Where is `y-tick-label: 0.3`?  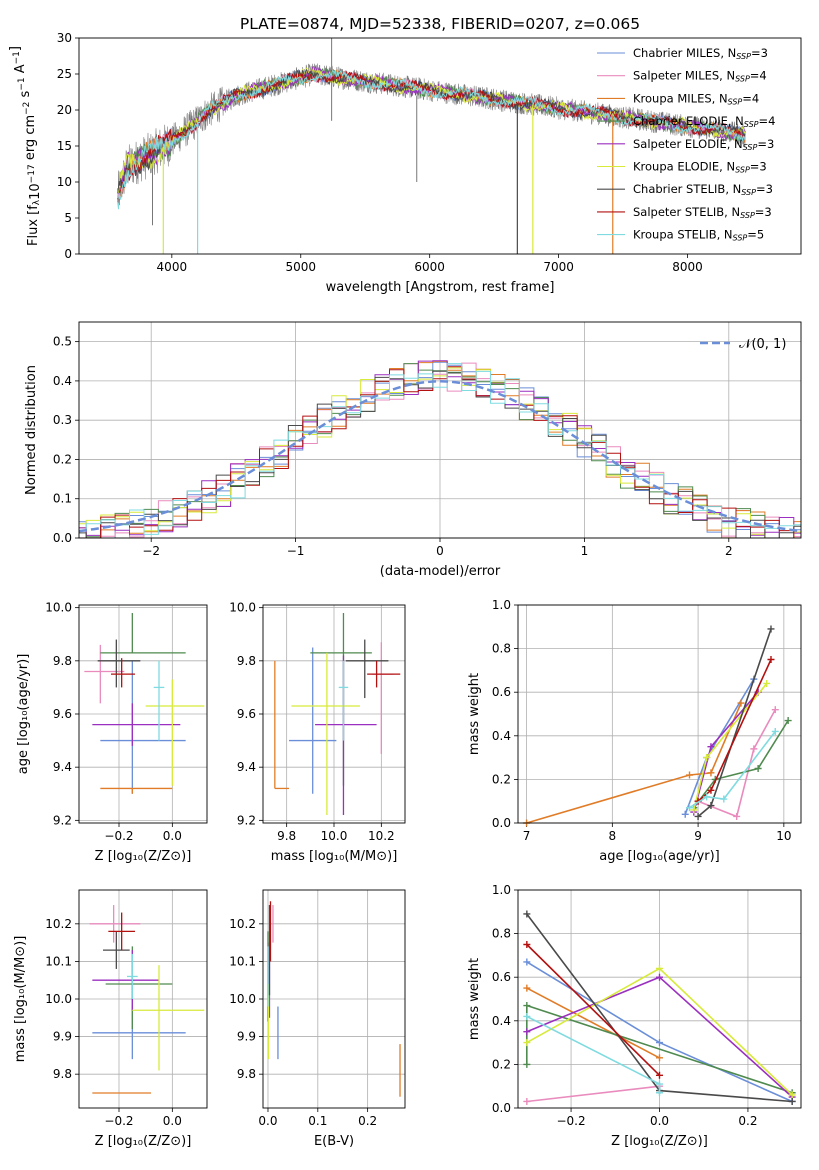
y-tick-label: 0.3 is located at coordinates (62, 420).